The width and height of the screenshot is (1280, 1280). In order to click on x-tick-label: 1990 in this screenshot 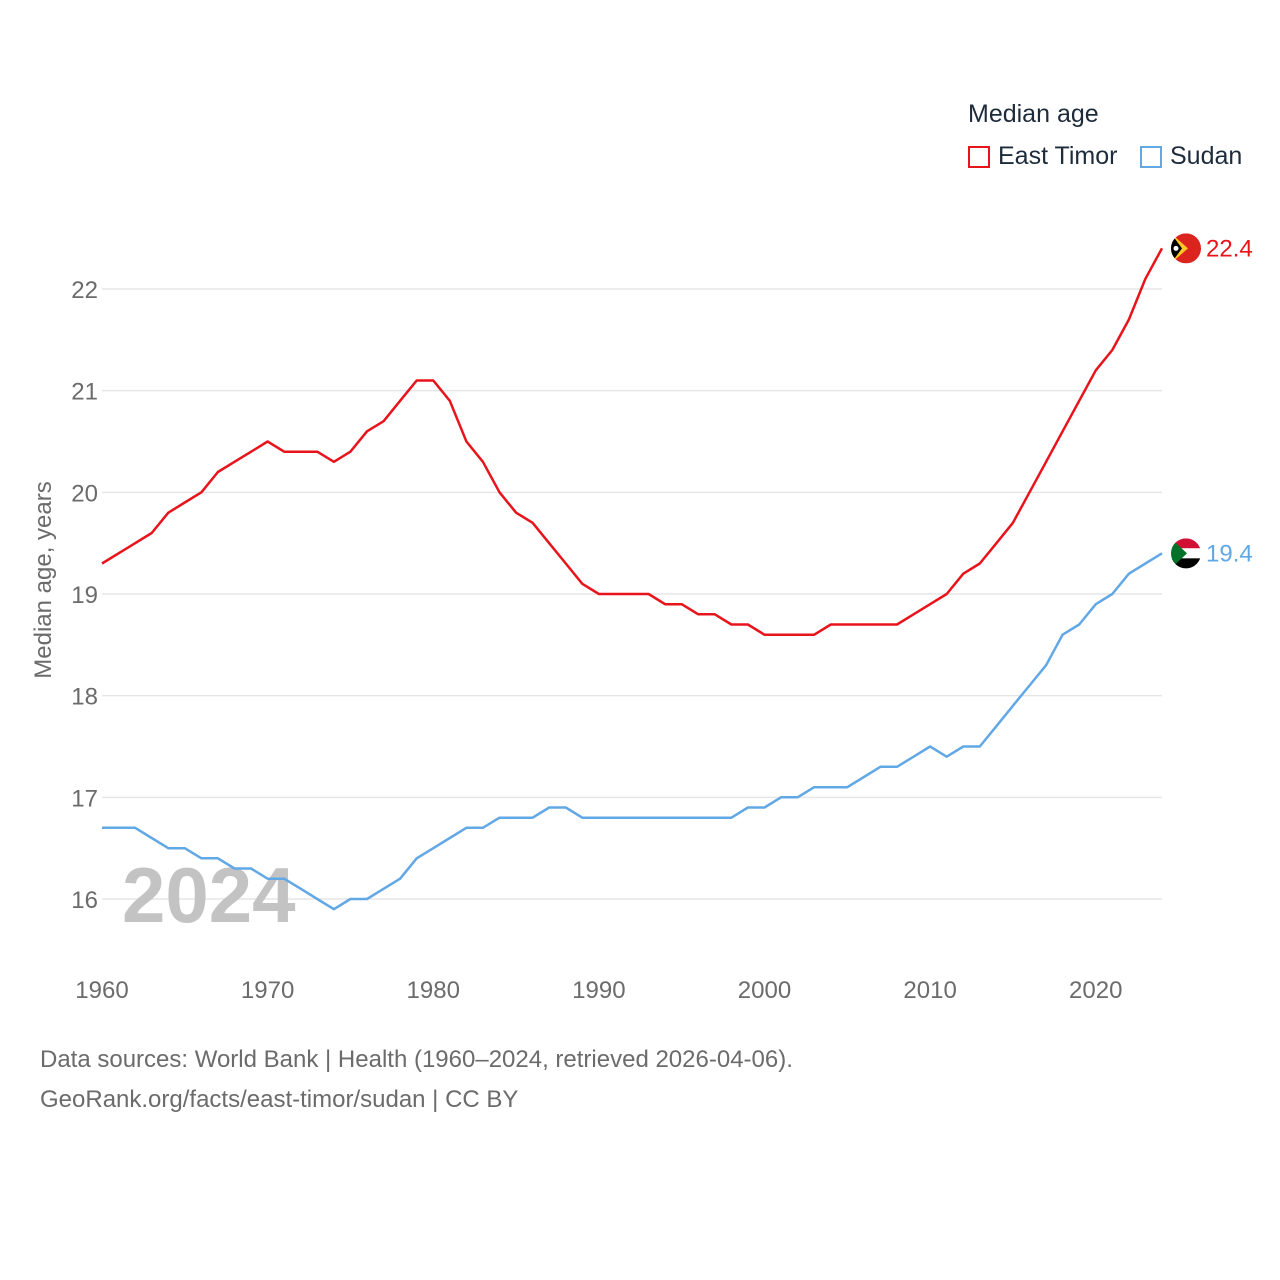, I will do `click(598, 990)`.